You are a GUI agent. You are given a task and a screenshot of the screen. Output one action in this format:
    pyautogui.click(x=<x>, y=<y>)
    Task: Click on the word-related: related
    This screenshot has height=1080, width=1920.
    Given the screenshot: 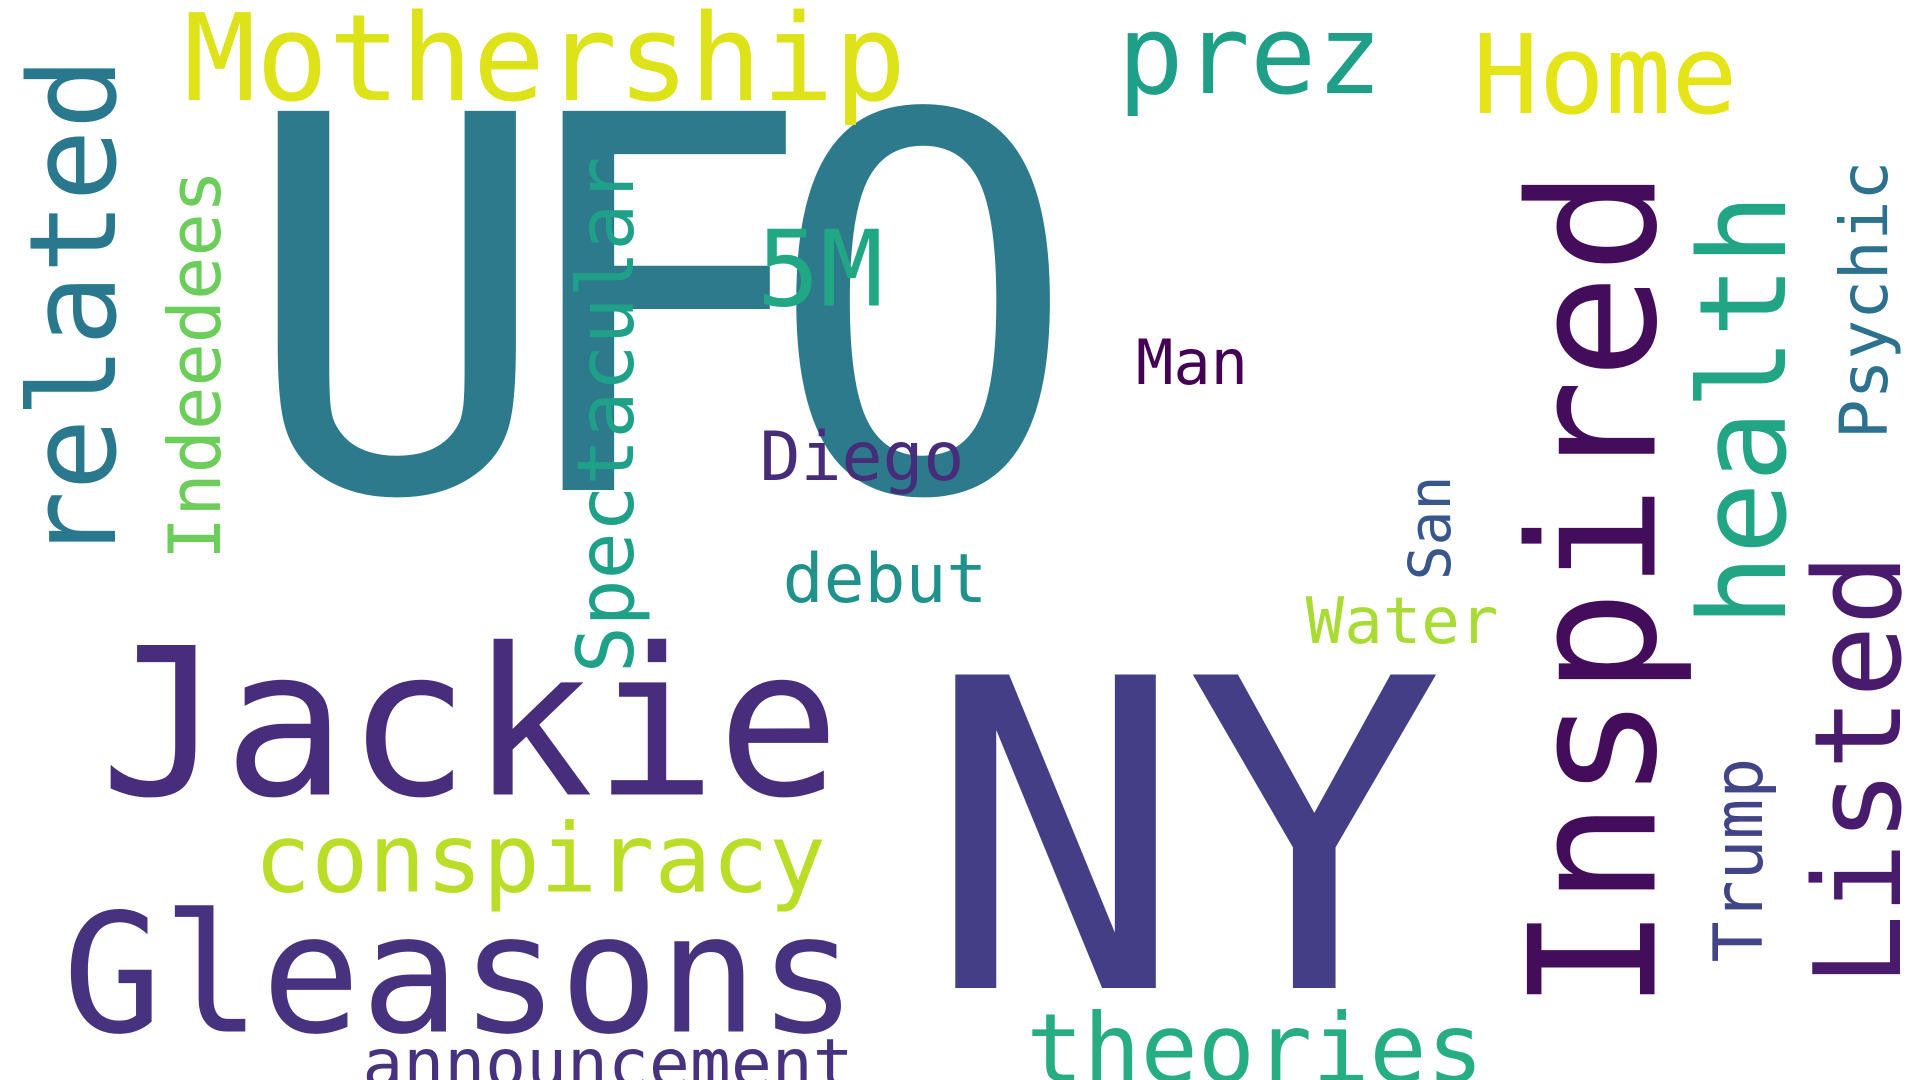 What is the action you would take?
    pyautogui.click(x=74, y=310)
    